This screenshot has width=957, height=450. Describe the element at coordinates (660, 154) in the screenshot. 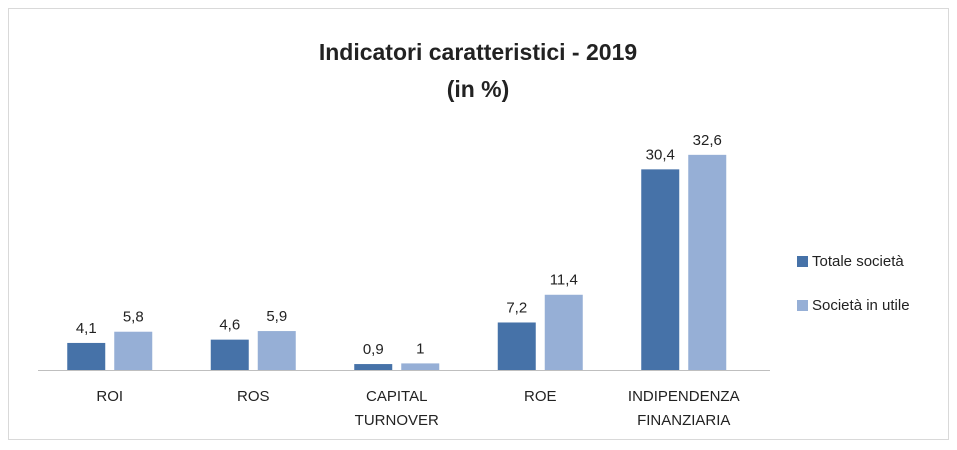

I see `value-label: 30,4` at that location.